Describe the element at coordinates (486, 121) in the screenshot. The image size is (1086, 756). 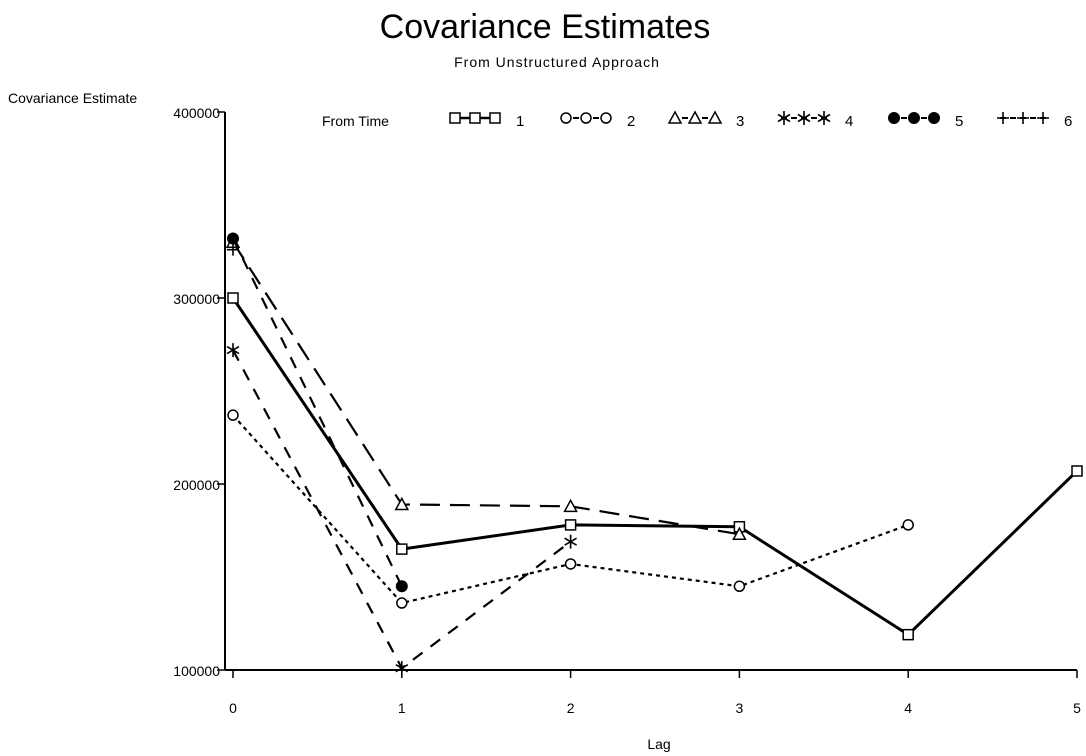
I see `legend-entry-1: 1` at that location.